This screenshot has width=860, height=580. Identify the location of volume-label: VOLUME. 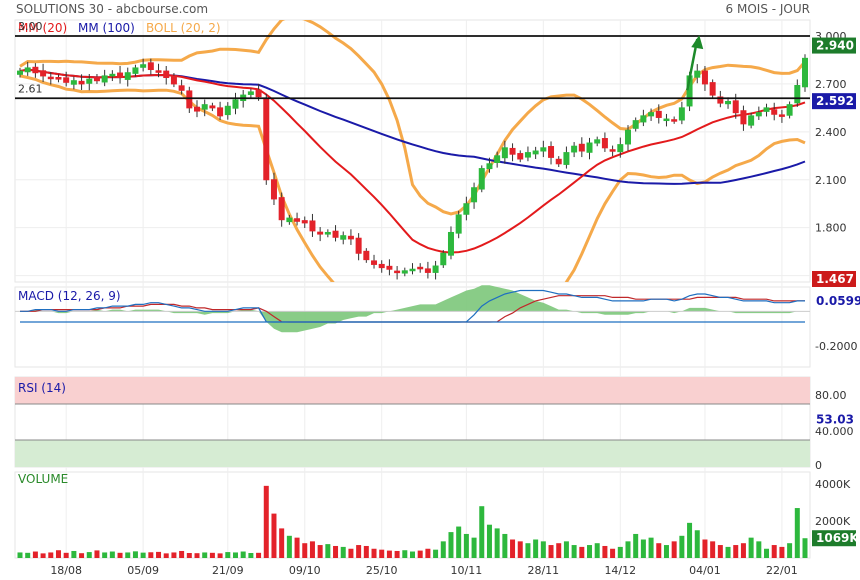
(43, 479).